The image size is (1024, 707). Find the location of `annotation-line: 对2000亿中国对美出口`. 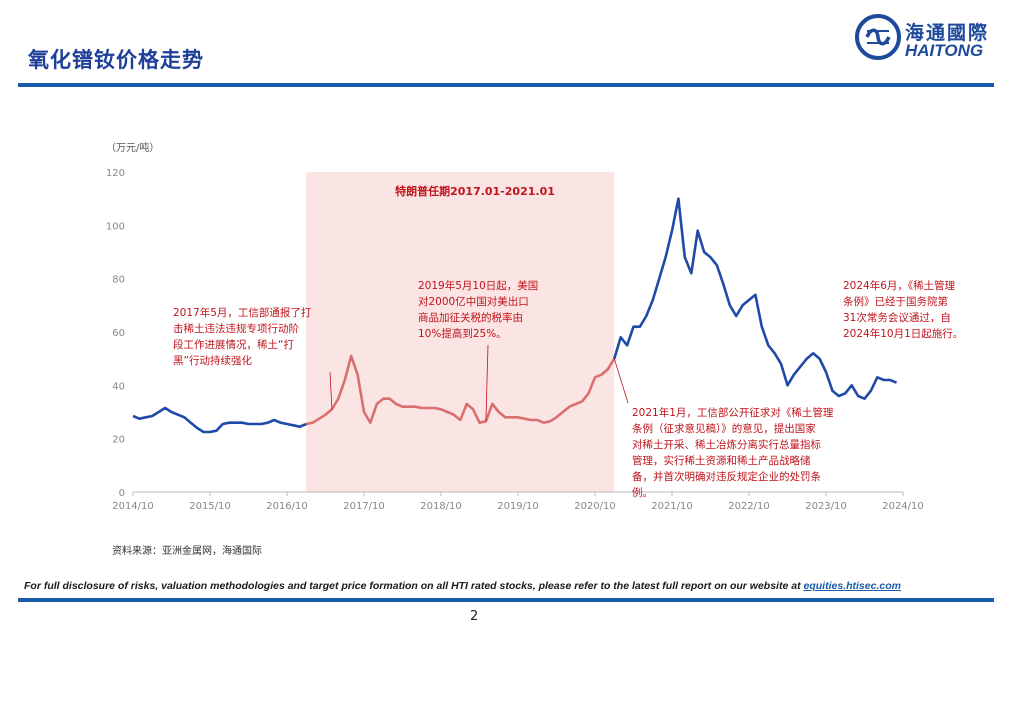

annotation-line: 对2000亿中国对美出口 is located at coordinates (473, 302).